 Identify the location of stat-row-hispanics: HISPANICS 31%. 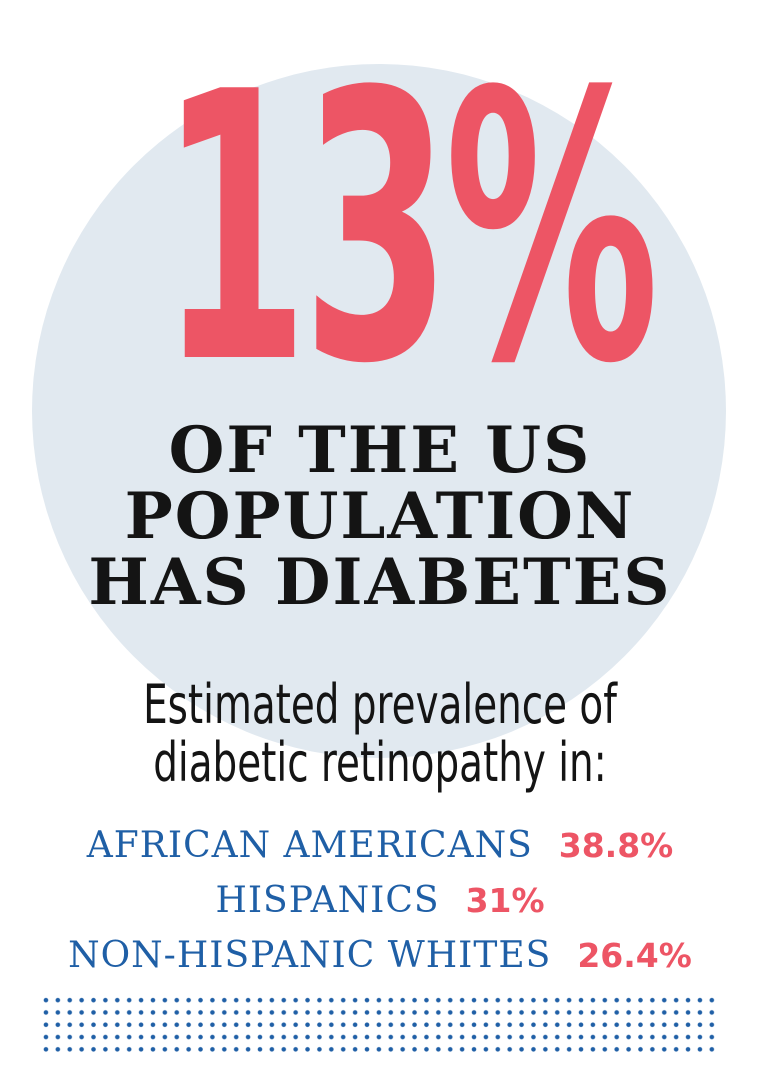
(380, 900).